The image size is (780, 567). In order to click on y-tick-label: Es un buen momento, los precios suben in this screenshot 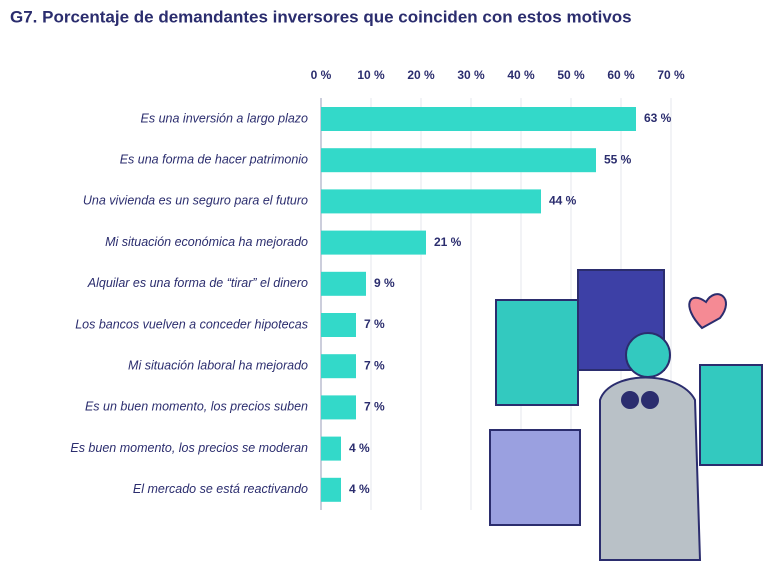, I will do `click(196, 407)`.